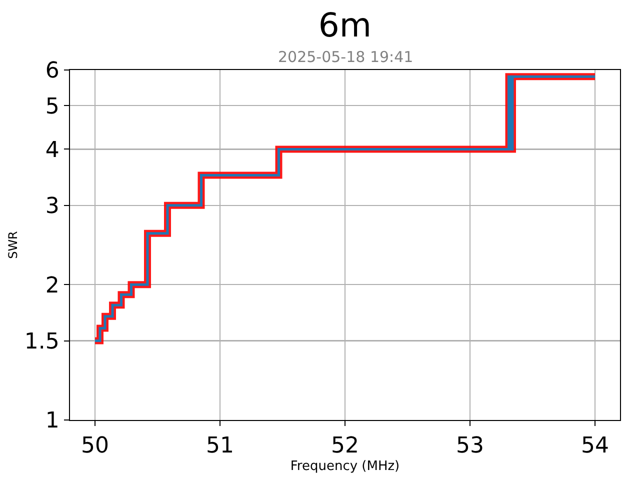  What do you see at coordinates (95, 446) in the screenshot?
I see `x-tick-label: 50` at bounding box center [95, 446].